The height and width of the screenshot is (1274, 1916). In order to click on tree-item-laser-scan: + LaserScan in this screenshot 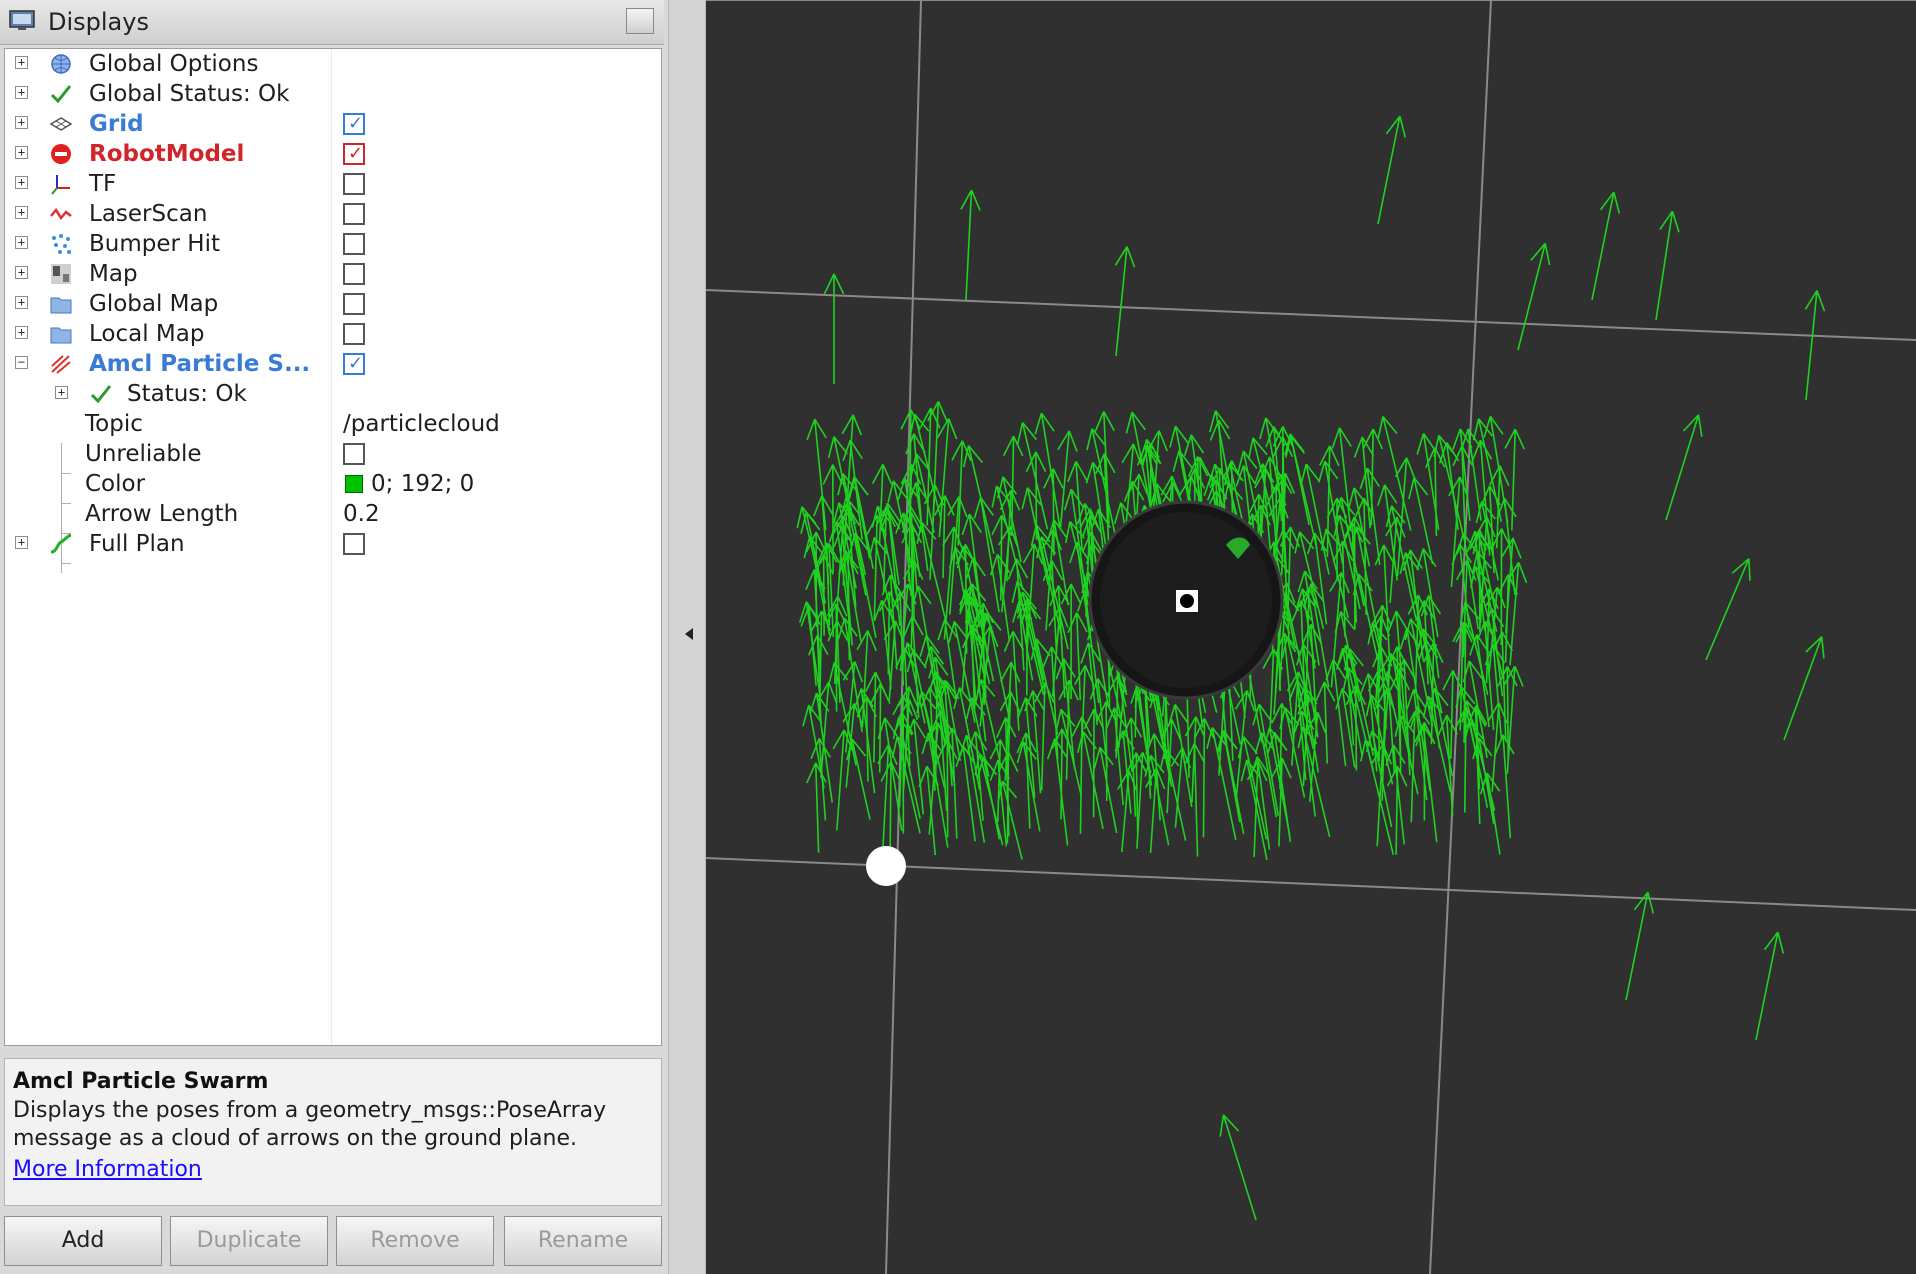, I will do `click(333, 214)`.